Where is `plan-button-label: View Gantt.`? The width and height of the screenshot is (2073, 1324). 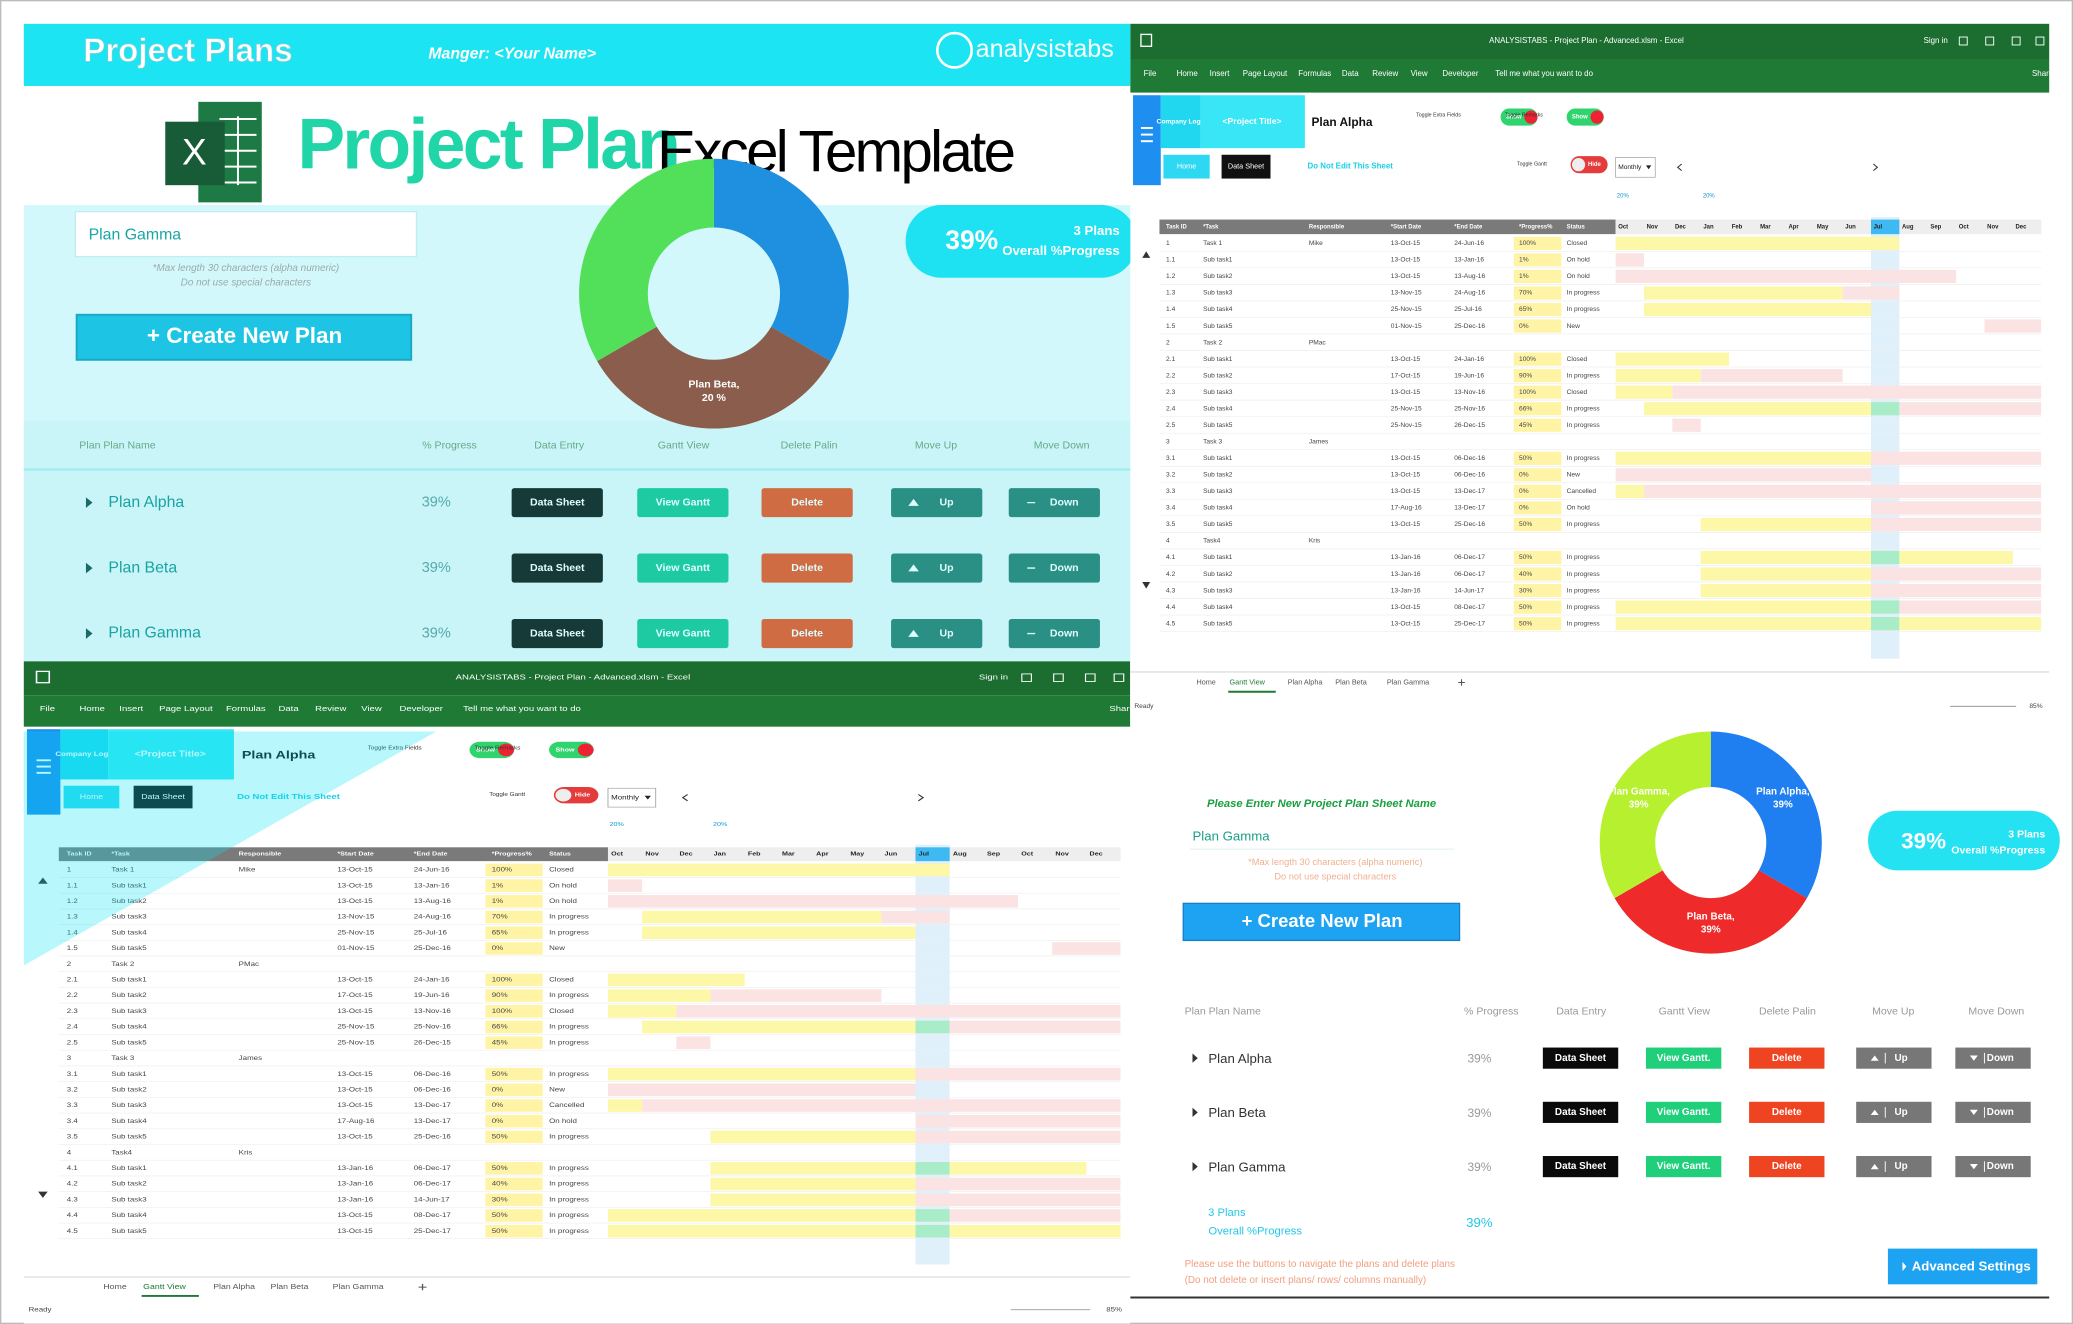
plan-button-label: View Gantt. is located at coordinates (1684, 1112).